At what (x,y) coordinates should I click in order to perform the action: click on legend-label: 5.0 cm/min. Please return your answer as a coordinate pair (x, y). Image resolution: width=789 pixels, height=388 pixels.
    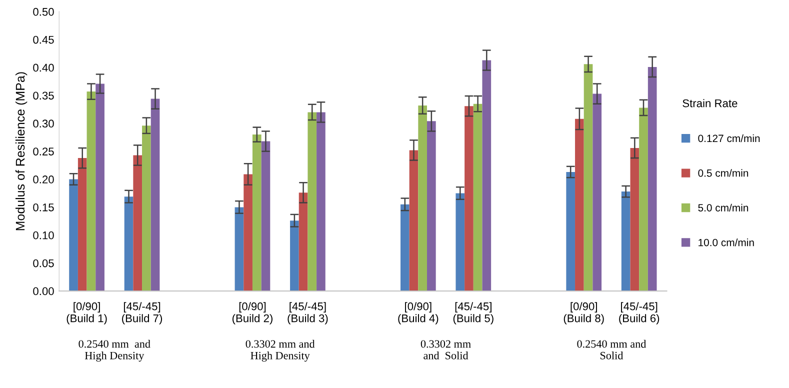
    Looking at the image, I should click on (723, 208).